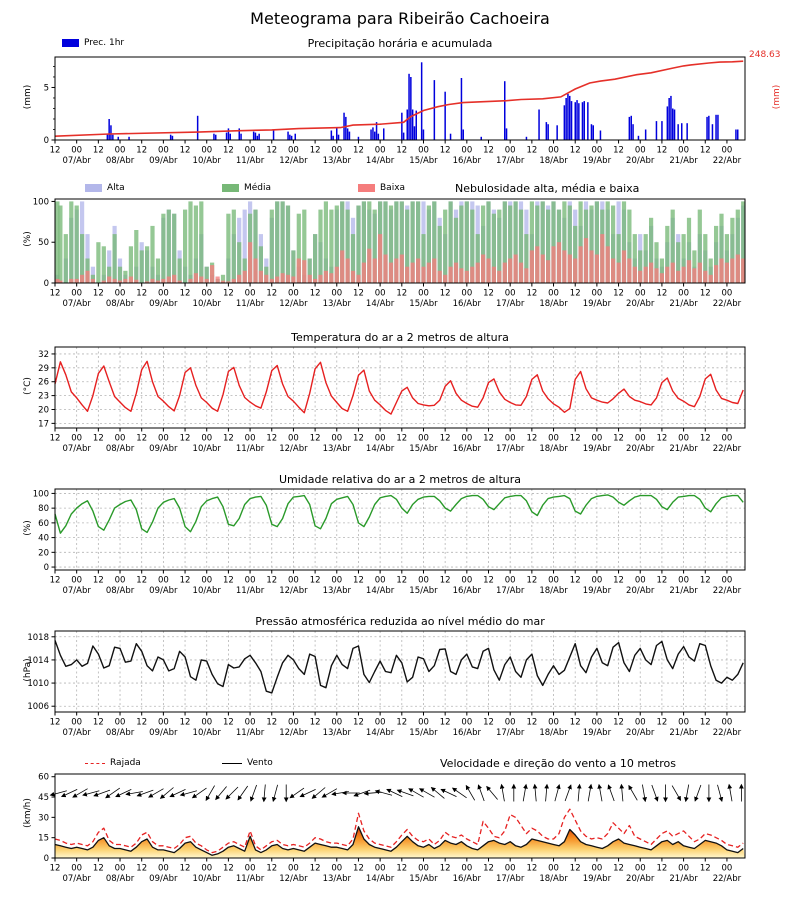 The height and width of the screenshot is (900, 800). I want to click on svg-text: 16/Abr, so click(467, 879).